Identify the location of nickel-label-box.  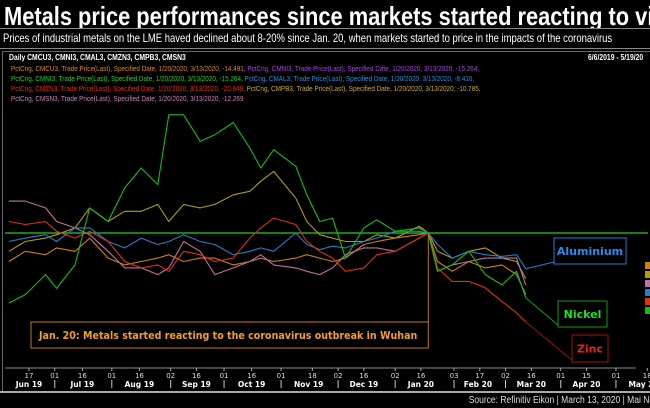
(582, 314).